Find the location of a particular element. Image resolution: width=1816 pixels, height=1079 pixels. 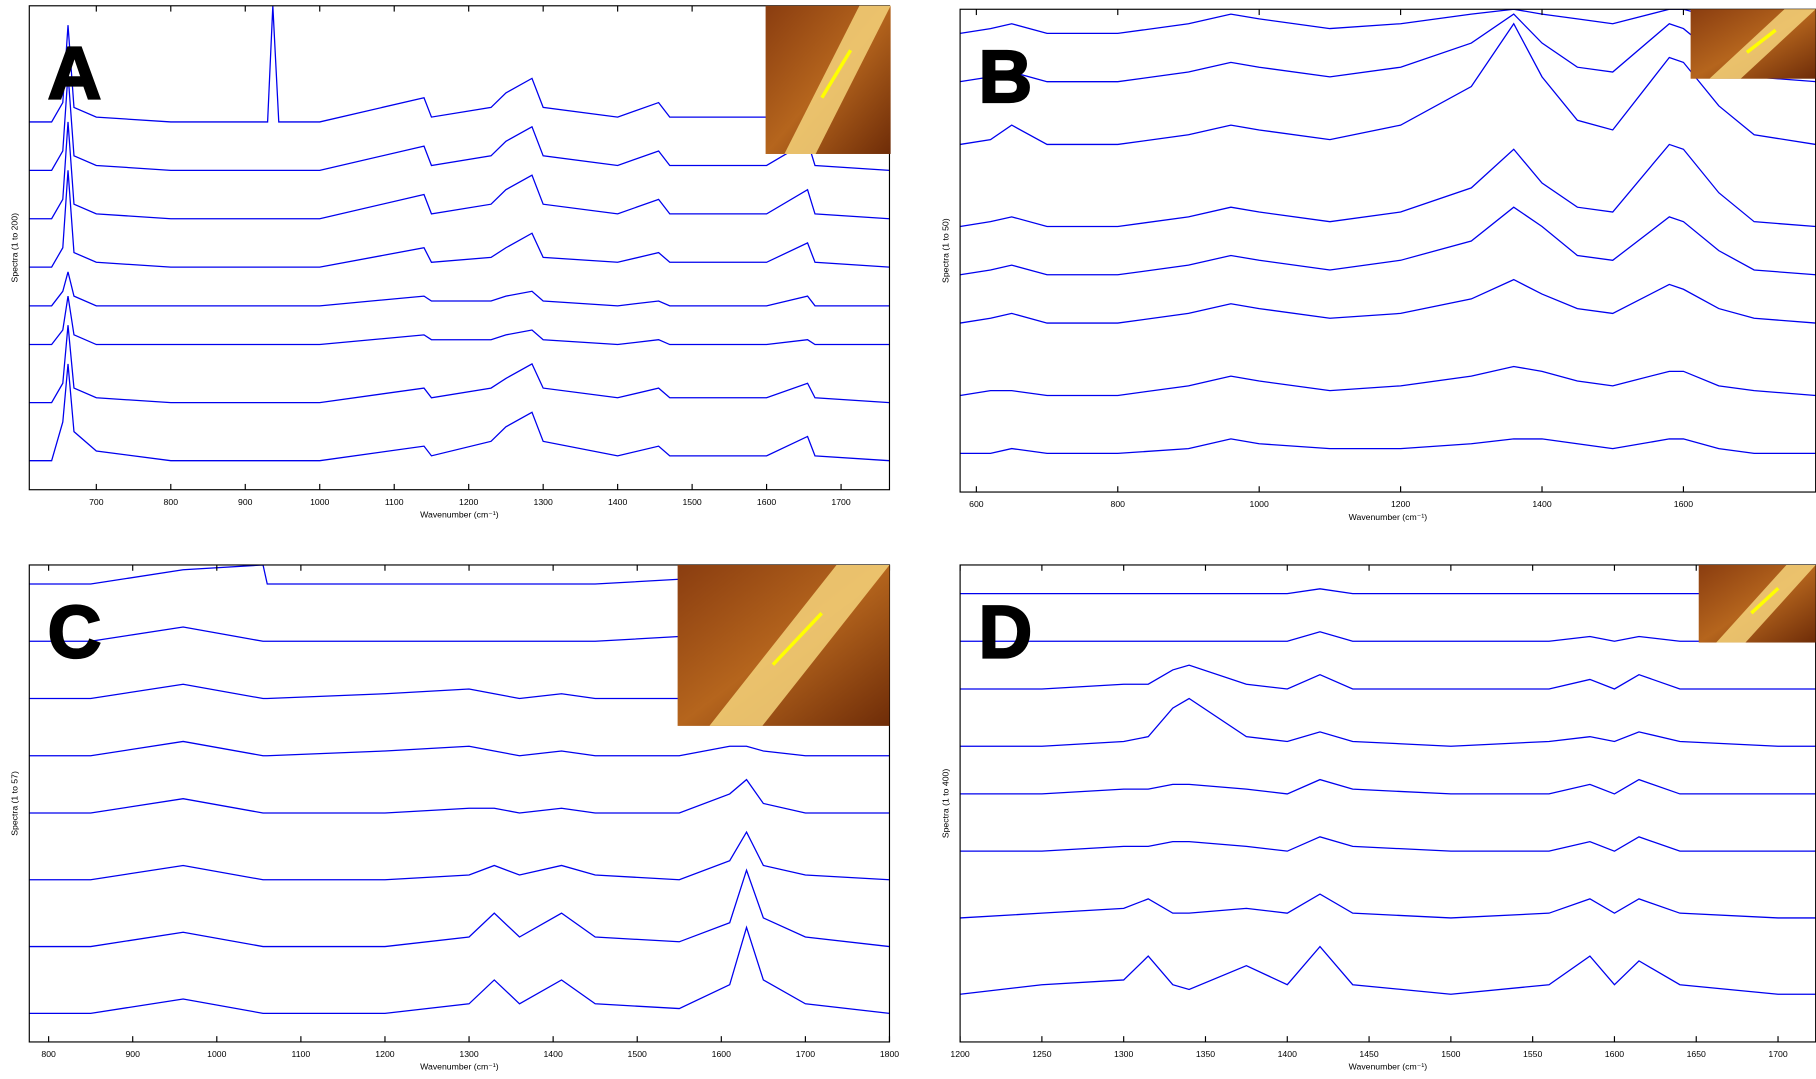

panel-letter: C is located at coordinates (74, 632).